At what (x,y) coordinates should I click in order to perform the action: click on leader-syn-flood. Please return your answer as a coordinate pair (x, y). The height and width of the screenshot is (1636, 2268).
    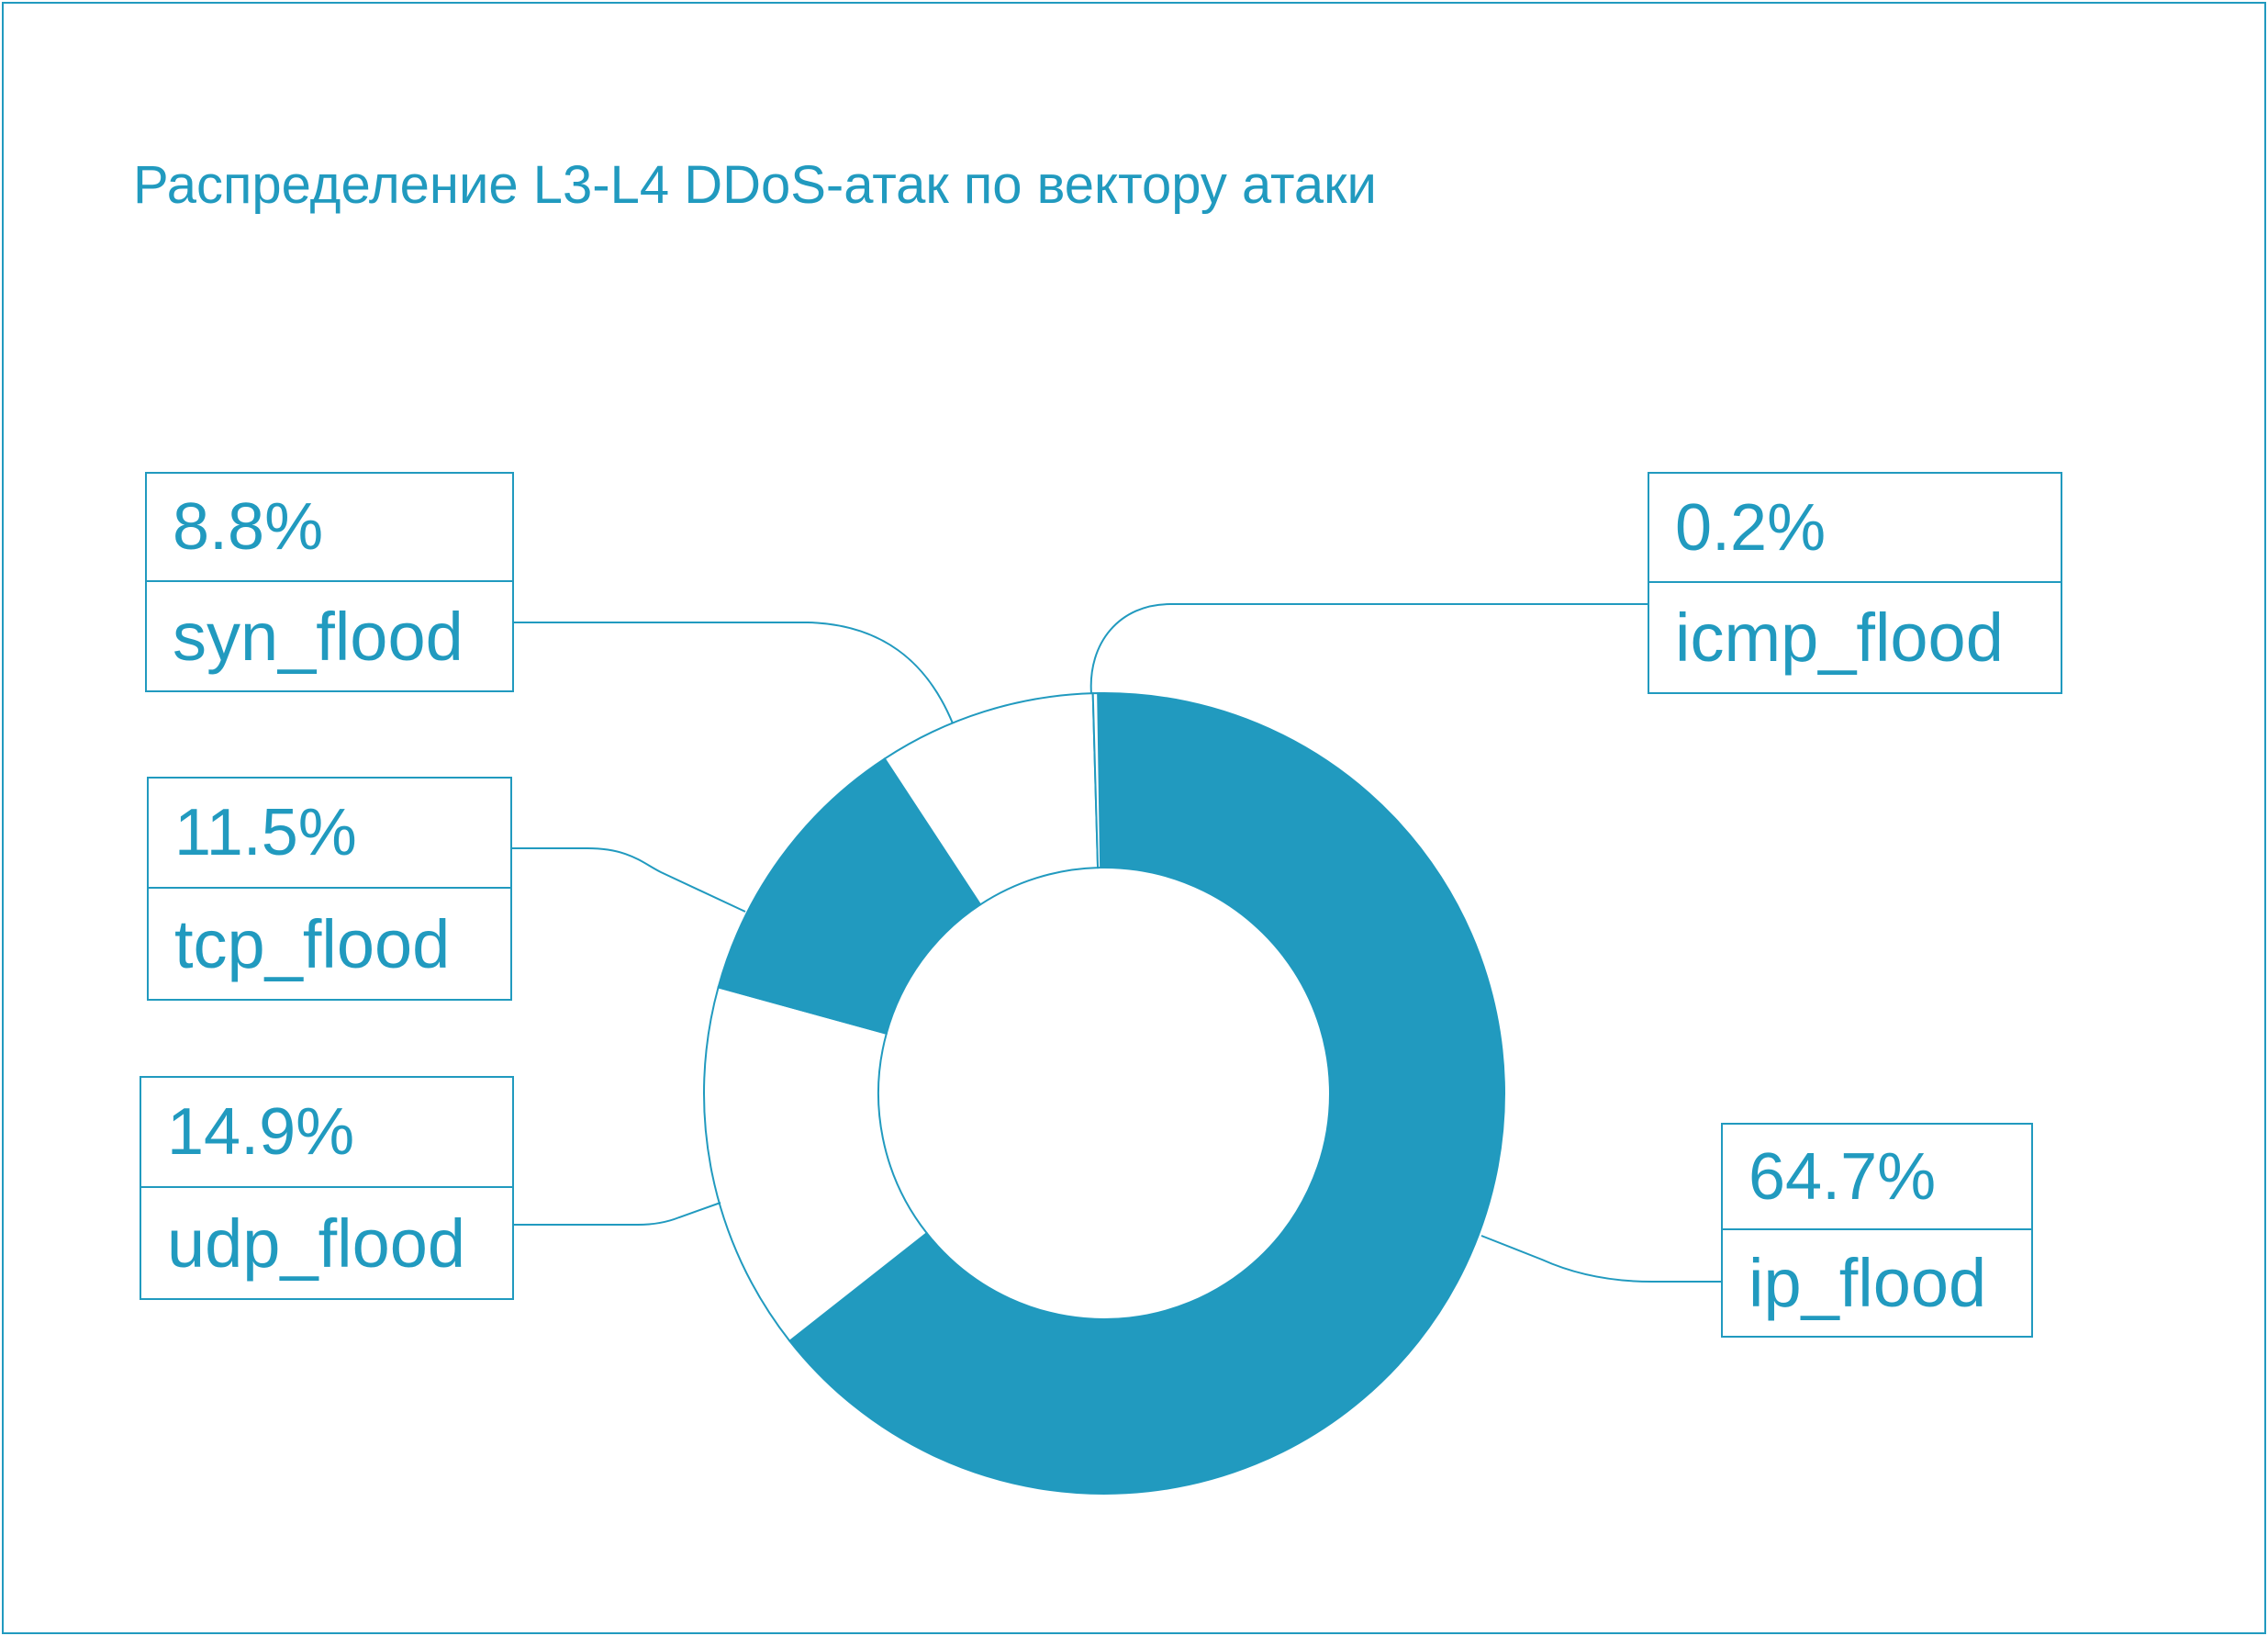
    Looking at the image, I should click on (734, 673).